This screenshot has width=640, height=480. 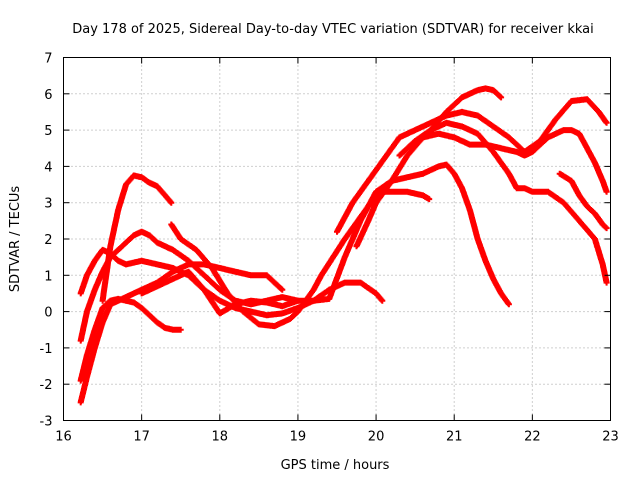 I want to click on y-tick-label: 6, so click(x=48, y=95).